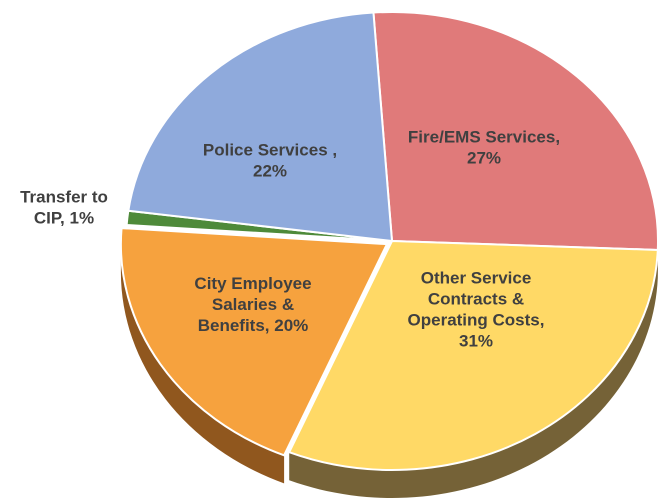 The width and height of the screenshot is (662, 499). I want to click on slice-label-line: Transfer to, so click(64, 197).